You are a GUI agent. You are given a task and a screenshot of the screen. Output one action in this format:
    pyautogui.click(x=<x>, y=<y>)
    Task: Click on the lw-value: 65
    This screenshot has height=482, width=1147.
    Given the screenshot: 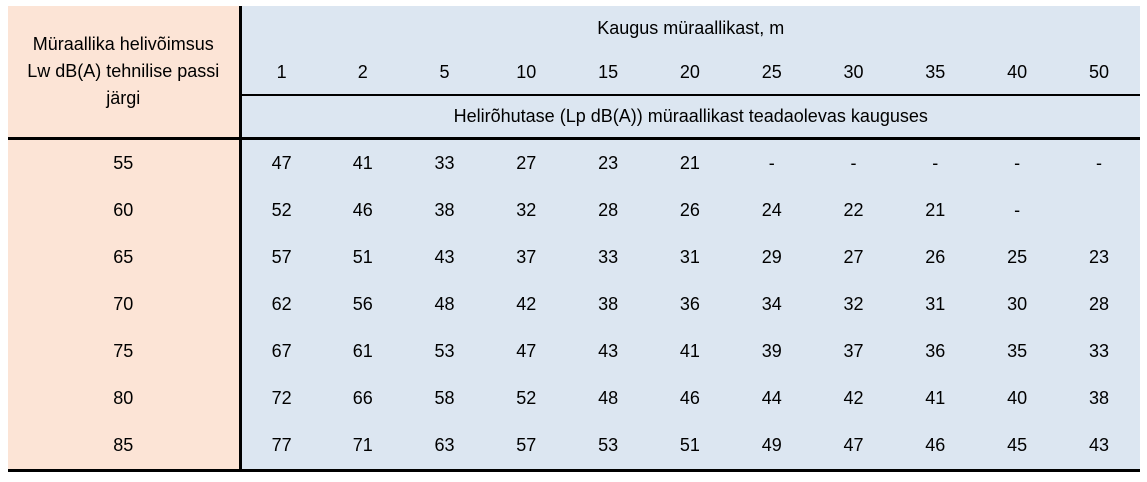 What is the action you would take?
    pyautogui.click(x=125, y=257)
    